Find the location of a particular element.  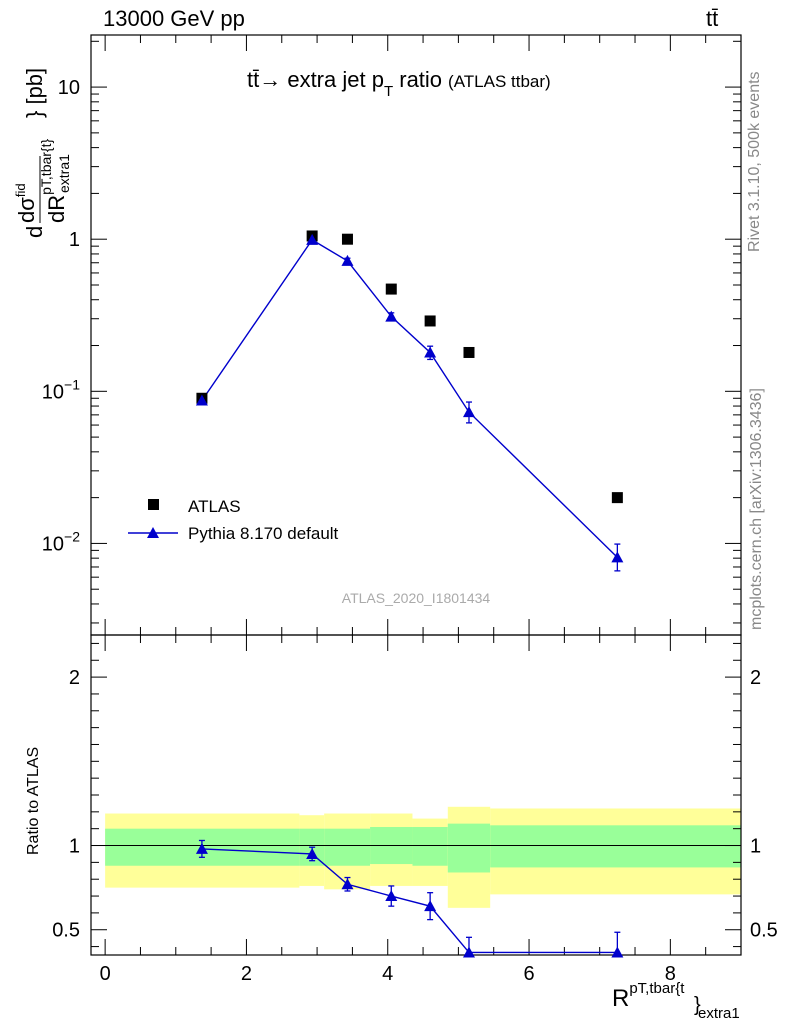

ratio-y-tick-label: 2 is located at coordinates (74, 678).